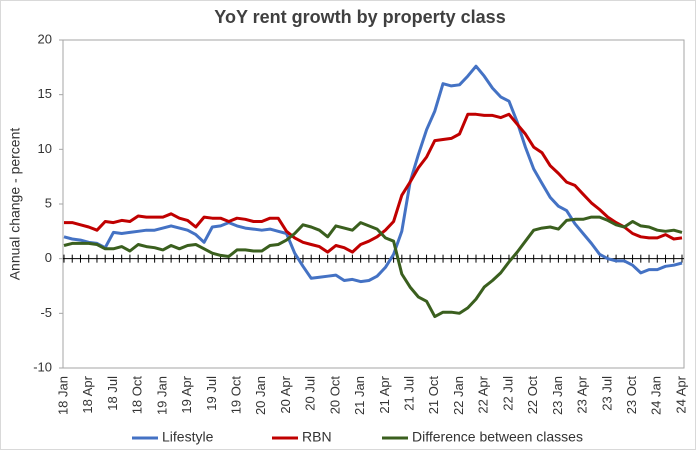 The image size is (696, 450). What do you see at coordinates (87, 394) in the screenshot?
I see `x-tick-label: 18 Apr` at bounding box center [87, 394].